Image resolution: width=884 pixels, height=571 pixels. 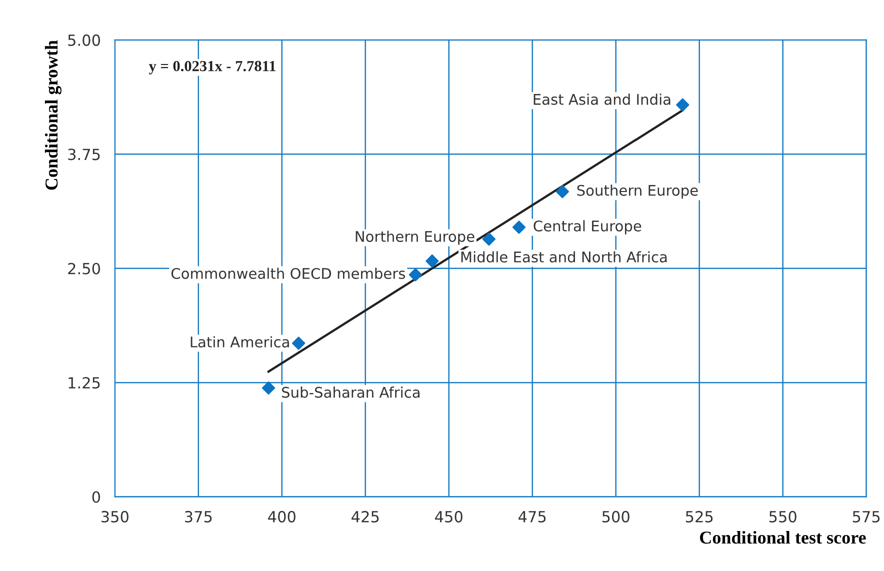 What do you see at coordinates (564, 257) in the screenshot?
I see `annotation: Middle East and North Africa` at bounding box center [564, 257].